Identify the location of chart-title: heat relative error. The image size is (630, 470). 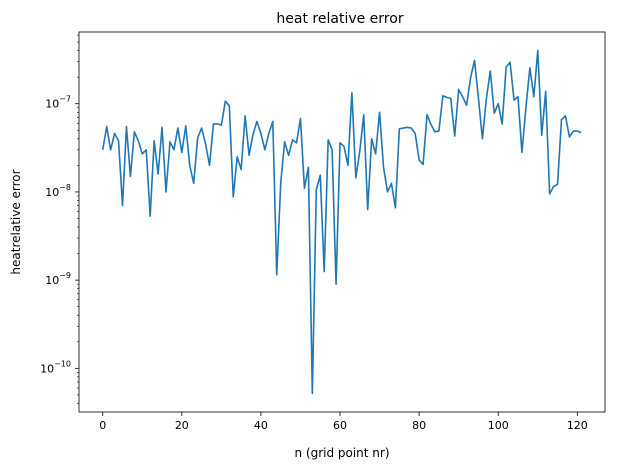
(339, 19).